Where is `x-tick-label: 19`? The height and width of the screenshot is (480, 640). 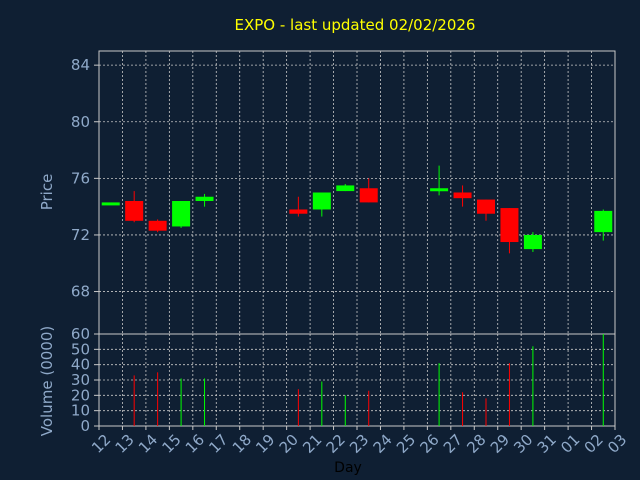
x-tick-label: 19 is located at coordinates (265, 444).